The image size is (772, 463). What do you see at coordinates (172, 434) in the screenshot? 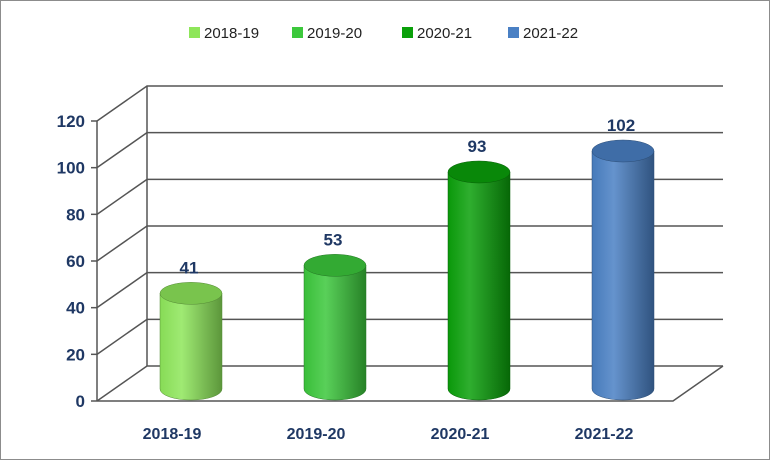
I see `x-tick-label: 2018-19` at bounding box center [172, 434].